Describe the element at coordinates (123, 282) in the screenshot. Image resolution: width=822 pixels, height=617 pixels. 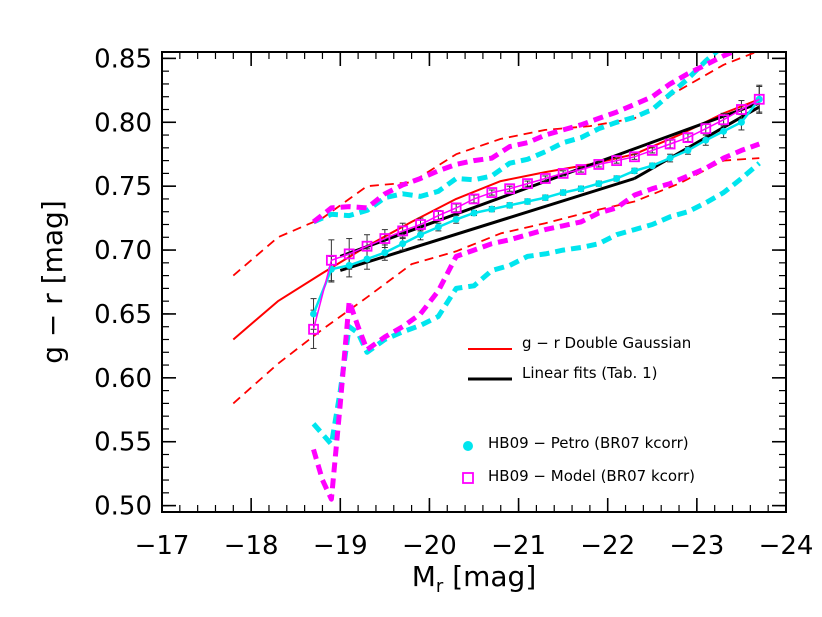
I see `y-tick-labels: 0.50 0.55 0.60 0.65 0.70 0.75 0.80 0.85` at that location.